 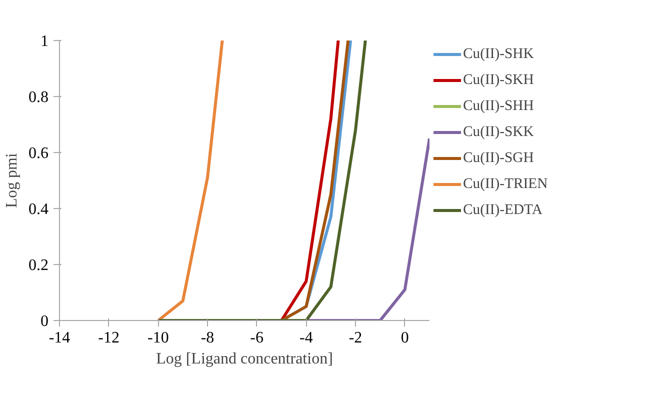 I want to click on x-tick-label: -8, so click(x=207, y=338).